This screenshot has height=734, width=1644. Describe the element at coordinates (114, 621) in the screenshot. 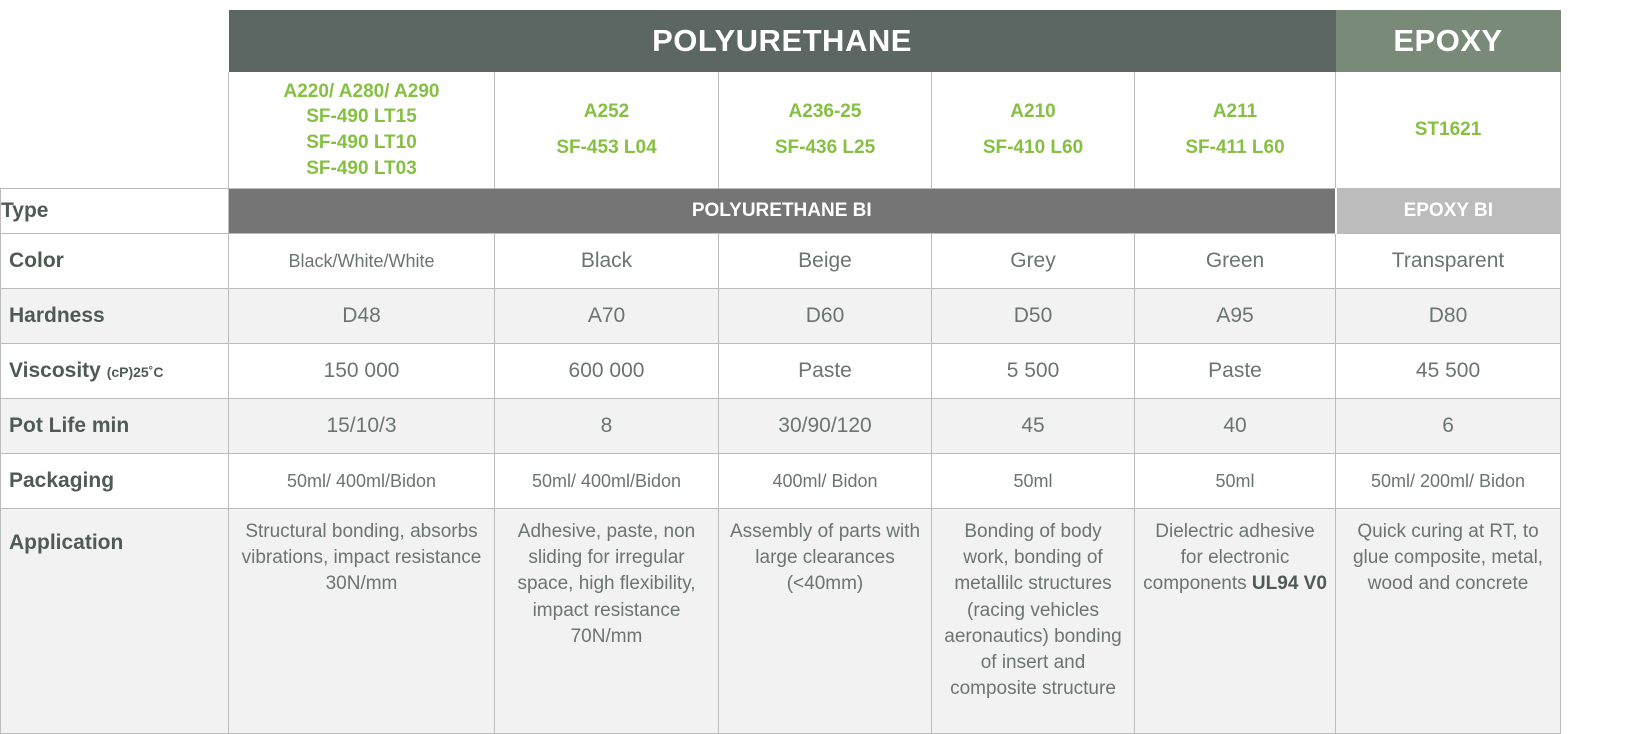

I see `row-label-application: Application` at that location.